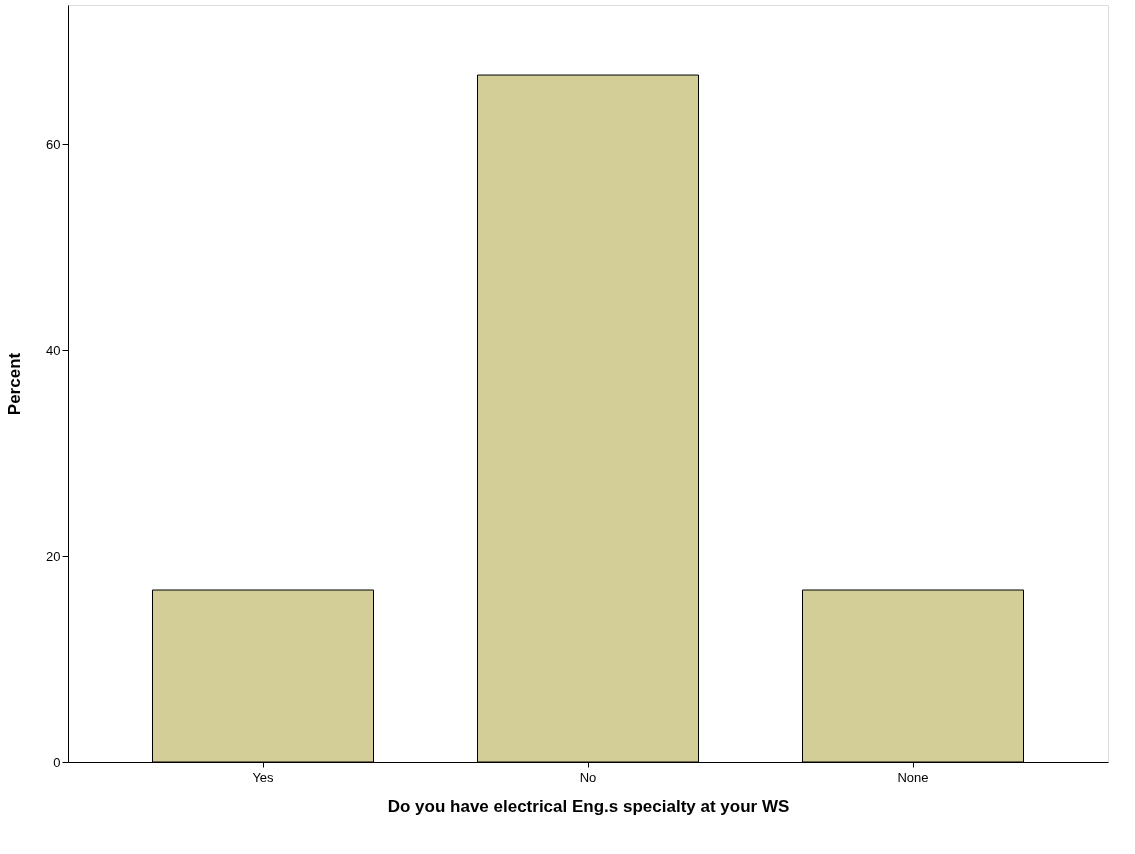 This screenshot has width=1135, height=854. What do you see at coordinates (15, 384) in the screenshot?
I see `y-axis-title: Percent` at bounding box center [15, 384].